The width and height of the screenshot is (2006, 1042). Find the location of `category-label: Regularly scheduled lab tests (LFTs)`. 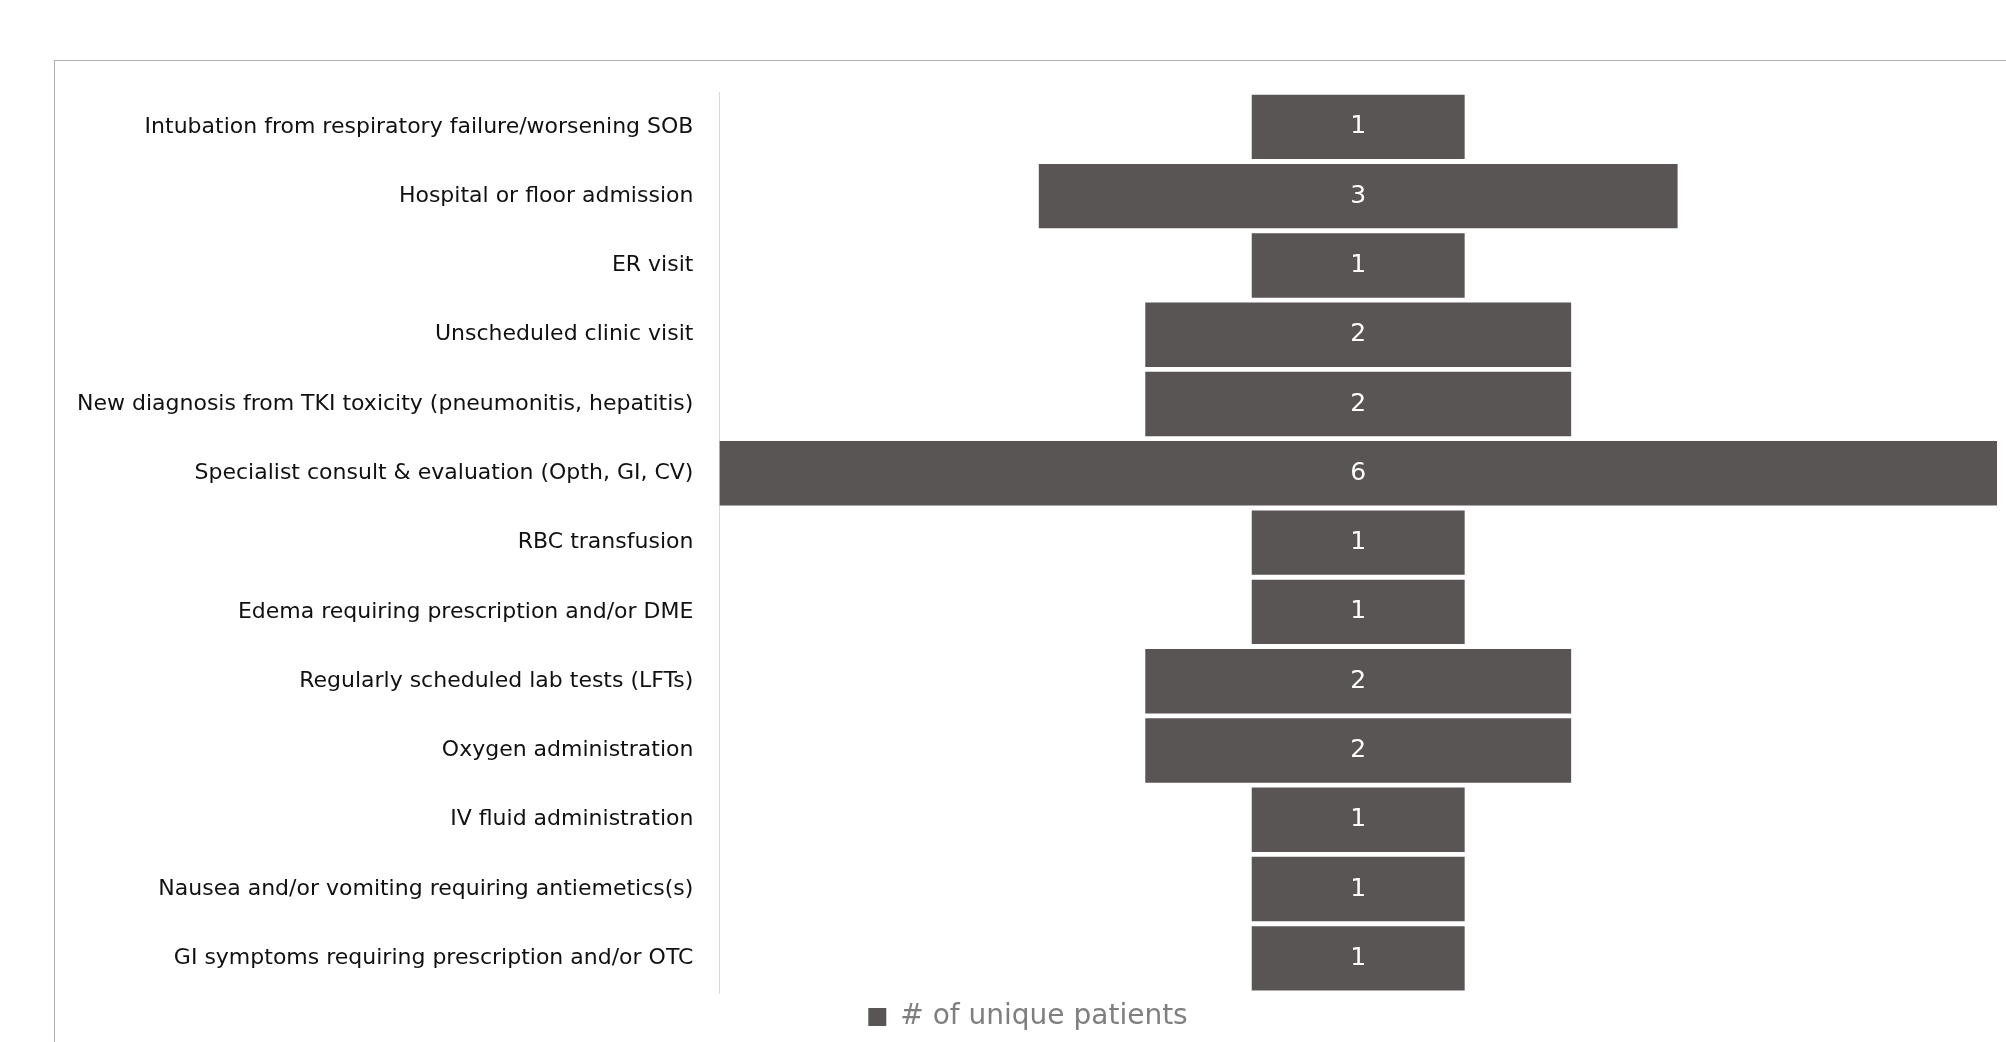

category-label: Regularly scheduled lab tests (LFTs) is located at coordinates (496, 679).